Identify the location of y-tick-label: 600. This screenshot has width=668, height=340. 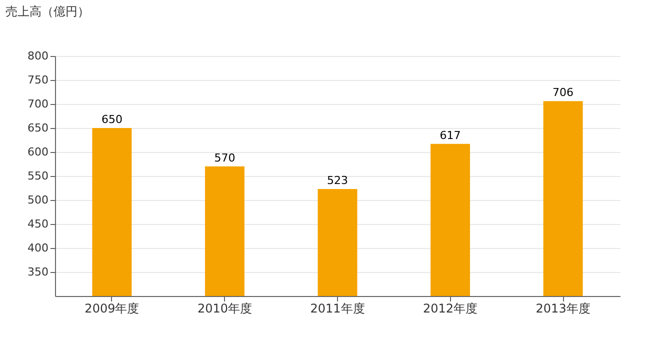
(38, 152).